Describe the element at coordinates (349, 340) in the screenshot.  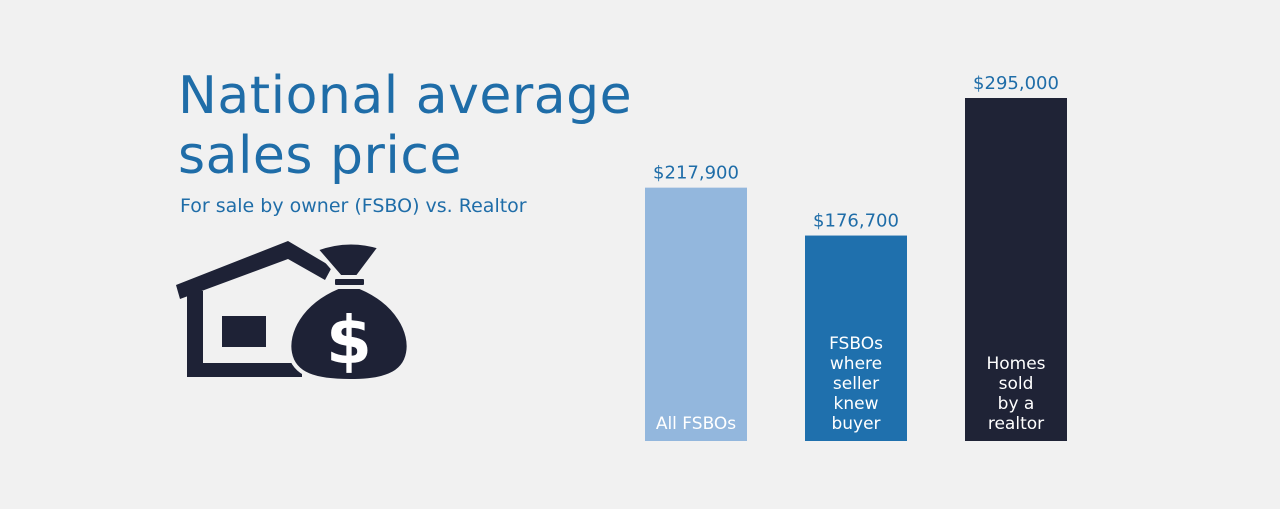
I see `dollar-sign-icon: $` at that location.